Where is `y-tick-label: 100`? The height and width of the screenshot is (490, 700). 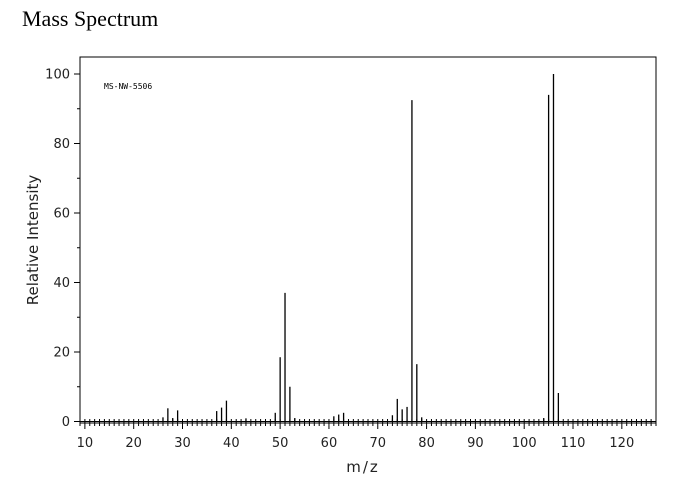
y-tick-label: 100 is located at coordinates (57, 75).